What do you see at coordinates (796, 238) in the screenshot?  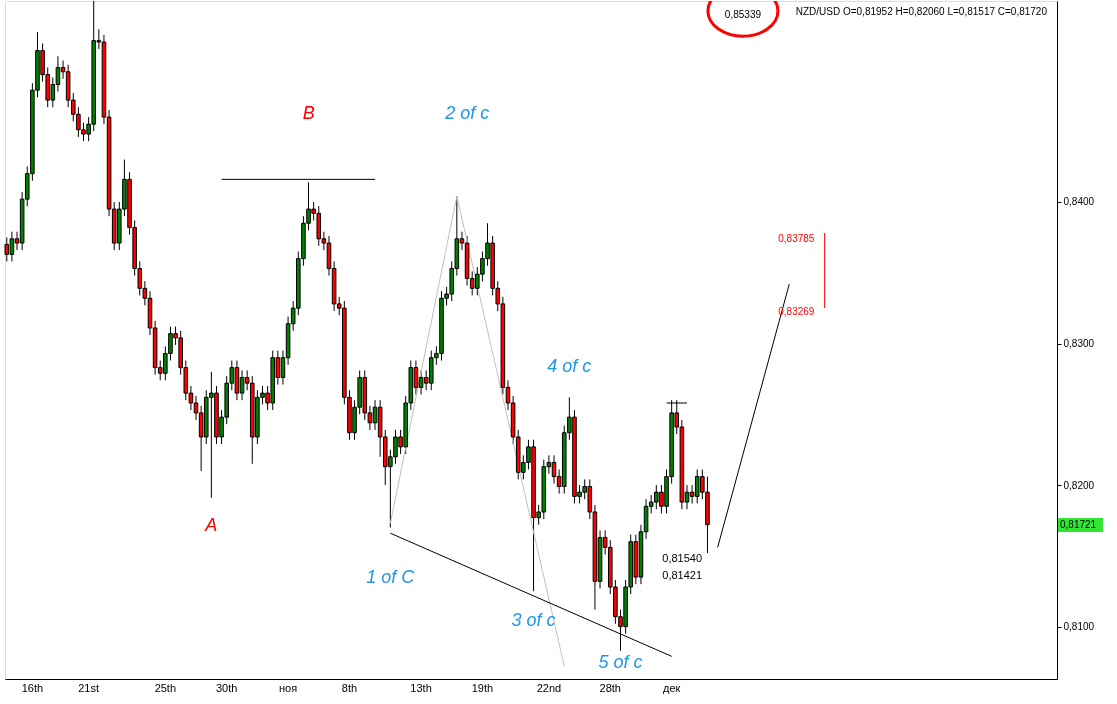 I see `annotation: 0,83785` at bounding box center [796, 238].